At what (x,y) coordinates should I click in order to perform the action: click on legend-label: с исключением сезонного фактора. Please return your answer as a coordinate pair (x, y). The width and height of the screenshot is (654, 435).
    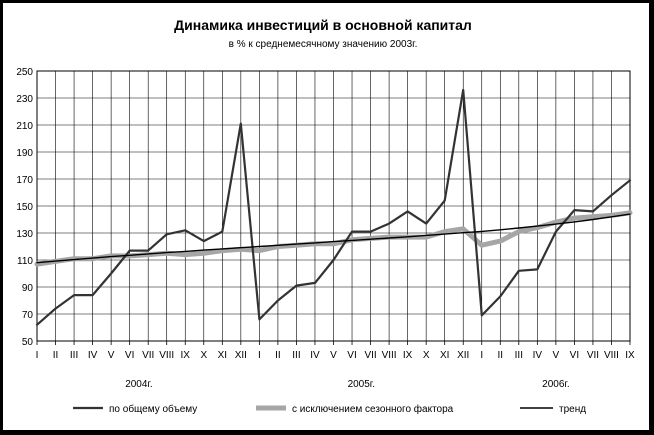
    Looking at the image, I should click on (373, 409).